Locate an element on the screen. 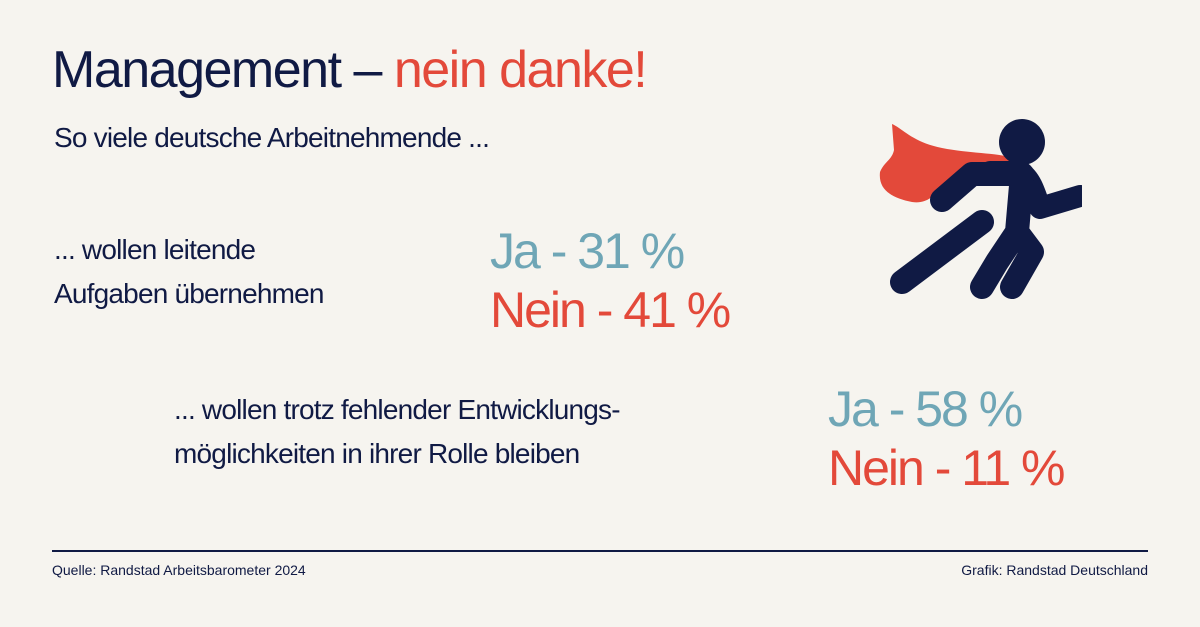  torso-shape is located at coordinates (967, 230).